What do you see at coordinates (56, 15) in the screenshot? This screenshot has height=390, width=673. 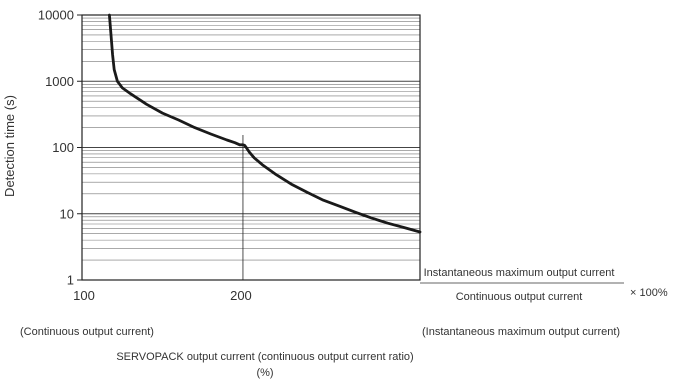 I see `y-tick-label: 10000` at bounding box center [56, 15].